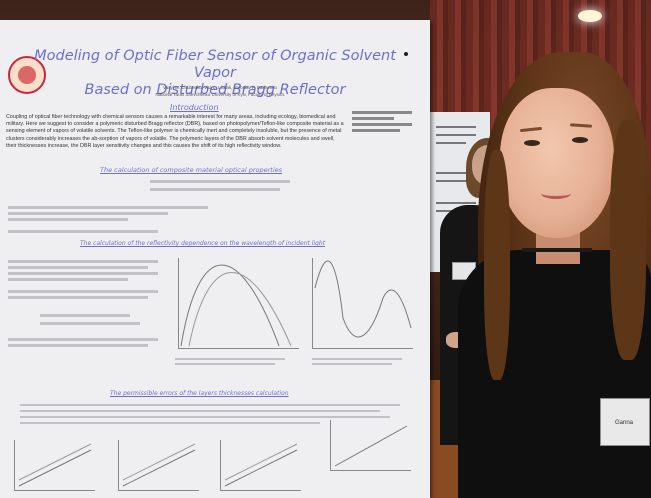 The image size is (651, 498). Describe the element at coordinates (557, 163) in the screenshot. I see `woman-face` at that location.